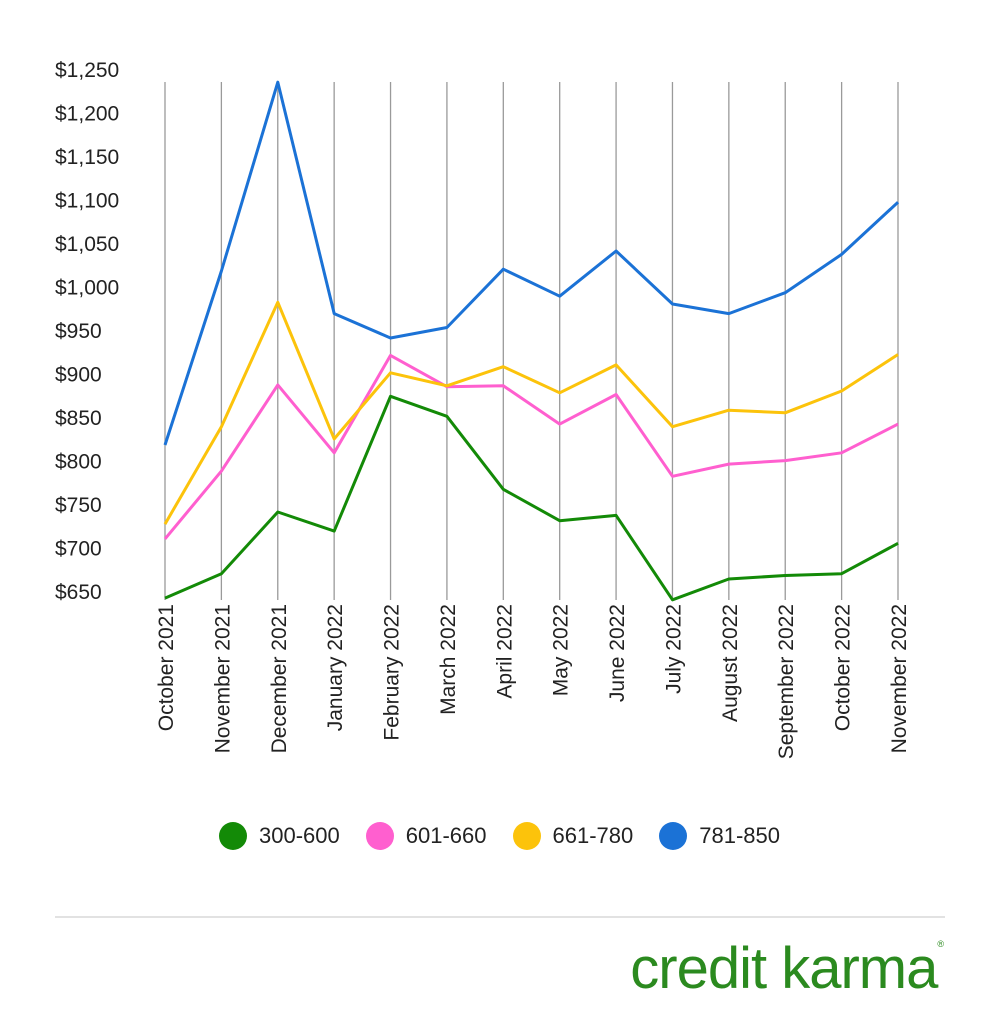 This screenshot has width=999, height=1024. I want to click on x-tick-label: February 2022, so click(392, 672).